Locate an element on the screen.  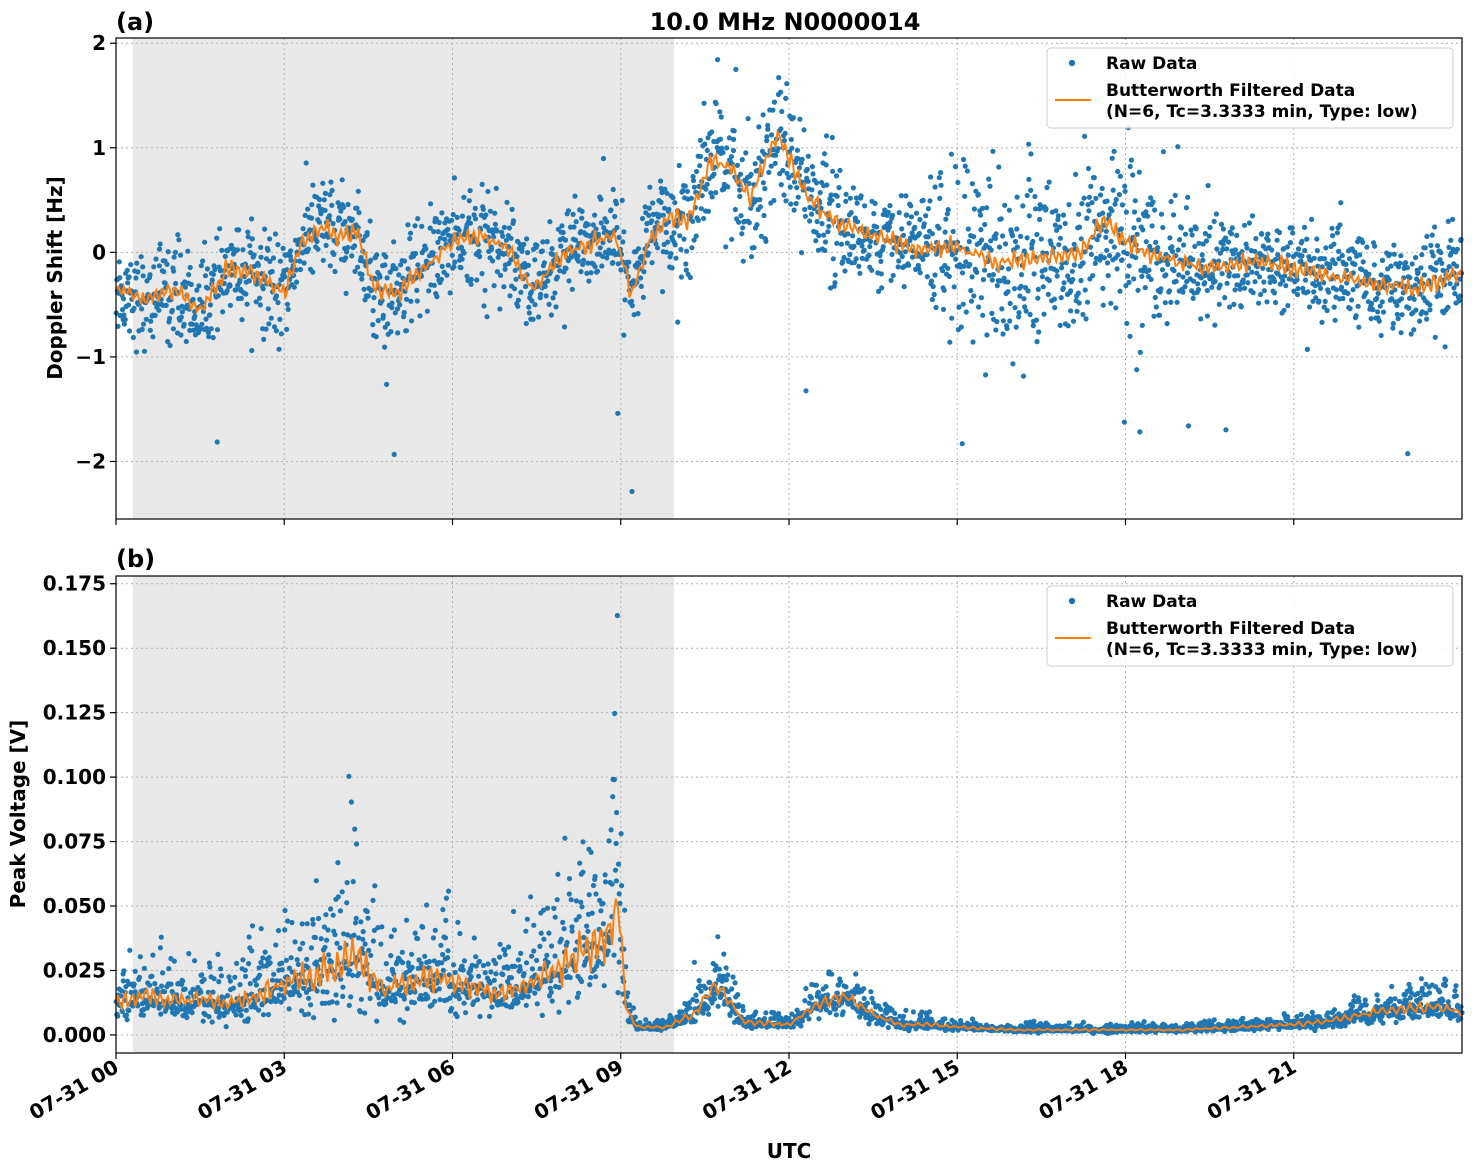
y-tick-label: −2 is located at coordinates (90, 461).